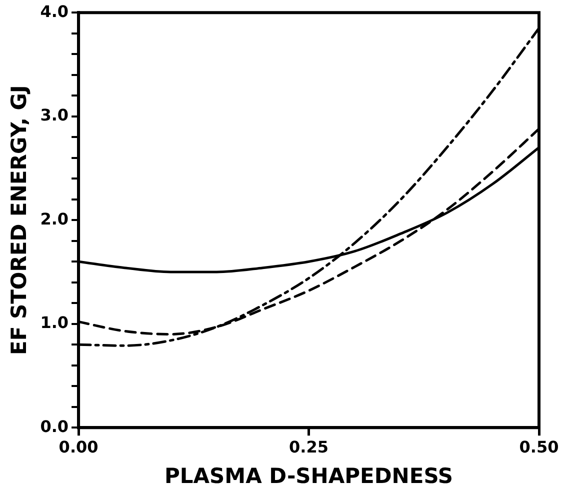 The width and height of the screenshot is (569, 498). Describe the element at coordinates (54, 11) in the screenshot. I see `y-tick-label: 4.0` at that location.